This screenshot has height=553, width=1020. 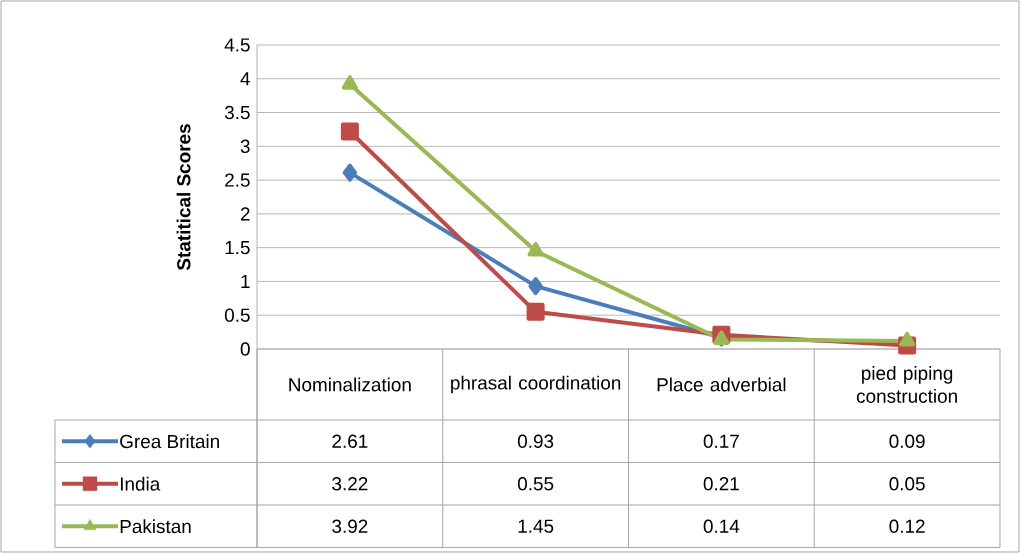 What do you see at coordinates (237, 248) in the screenshot?
I see `y-tick-label: 1.5` at bounding box center [237, 248].